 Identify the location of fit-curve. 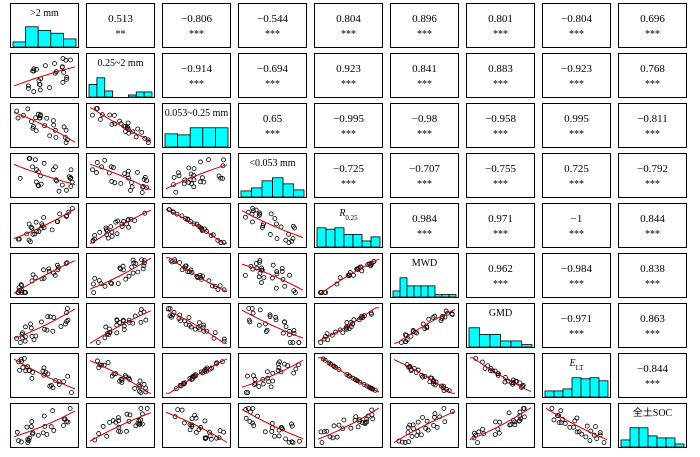
(196, 326).